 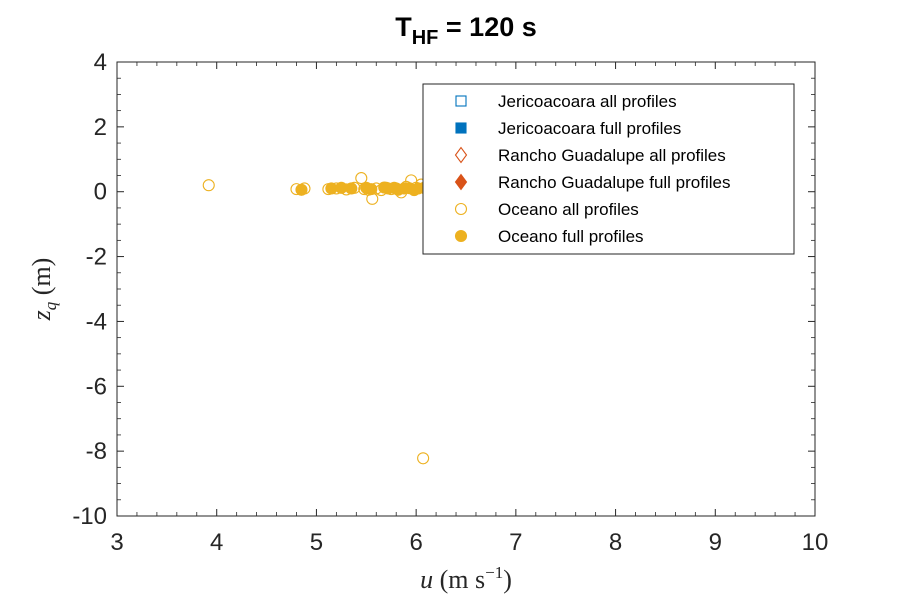 I want to click on y-tick-label: -2, so click(x=96, y=257).